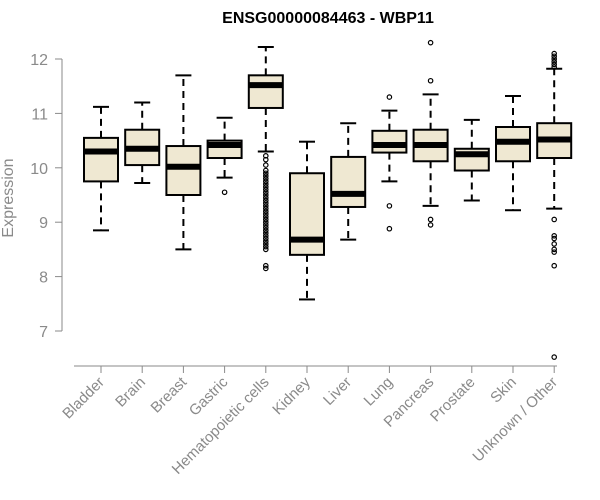  What do you see at coordinates (337, 391) in the screenshot?
I see `x-tick-label: Liver` at bounding box center [337, 391].